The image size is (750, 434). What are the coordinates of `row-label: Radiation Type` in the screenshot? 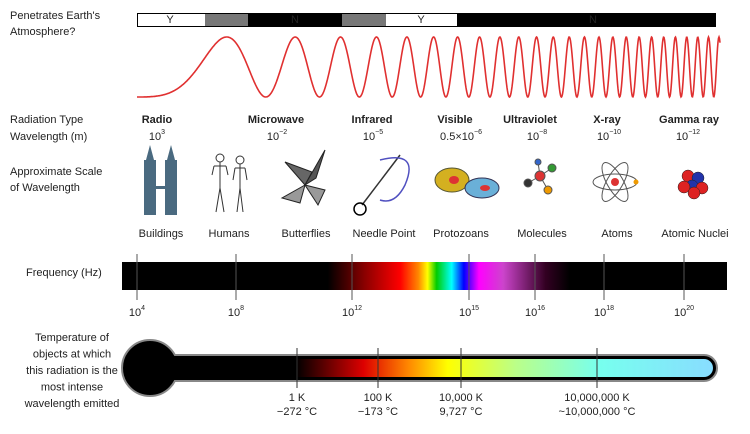 It's located at (46, 120).